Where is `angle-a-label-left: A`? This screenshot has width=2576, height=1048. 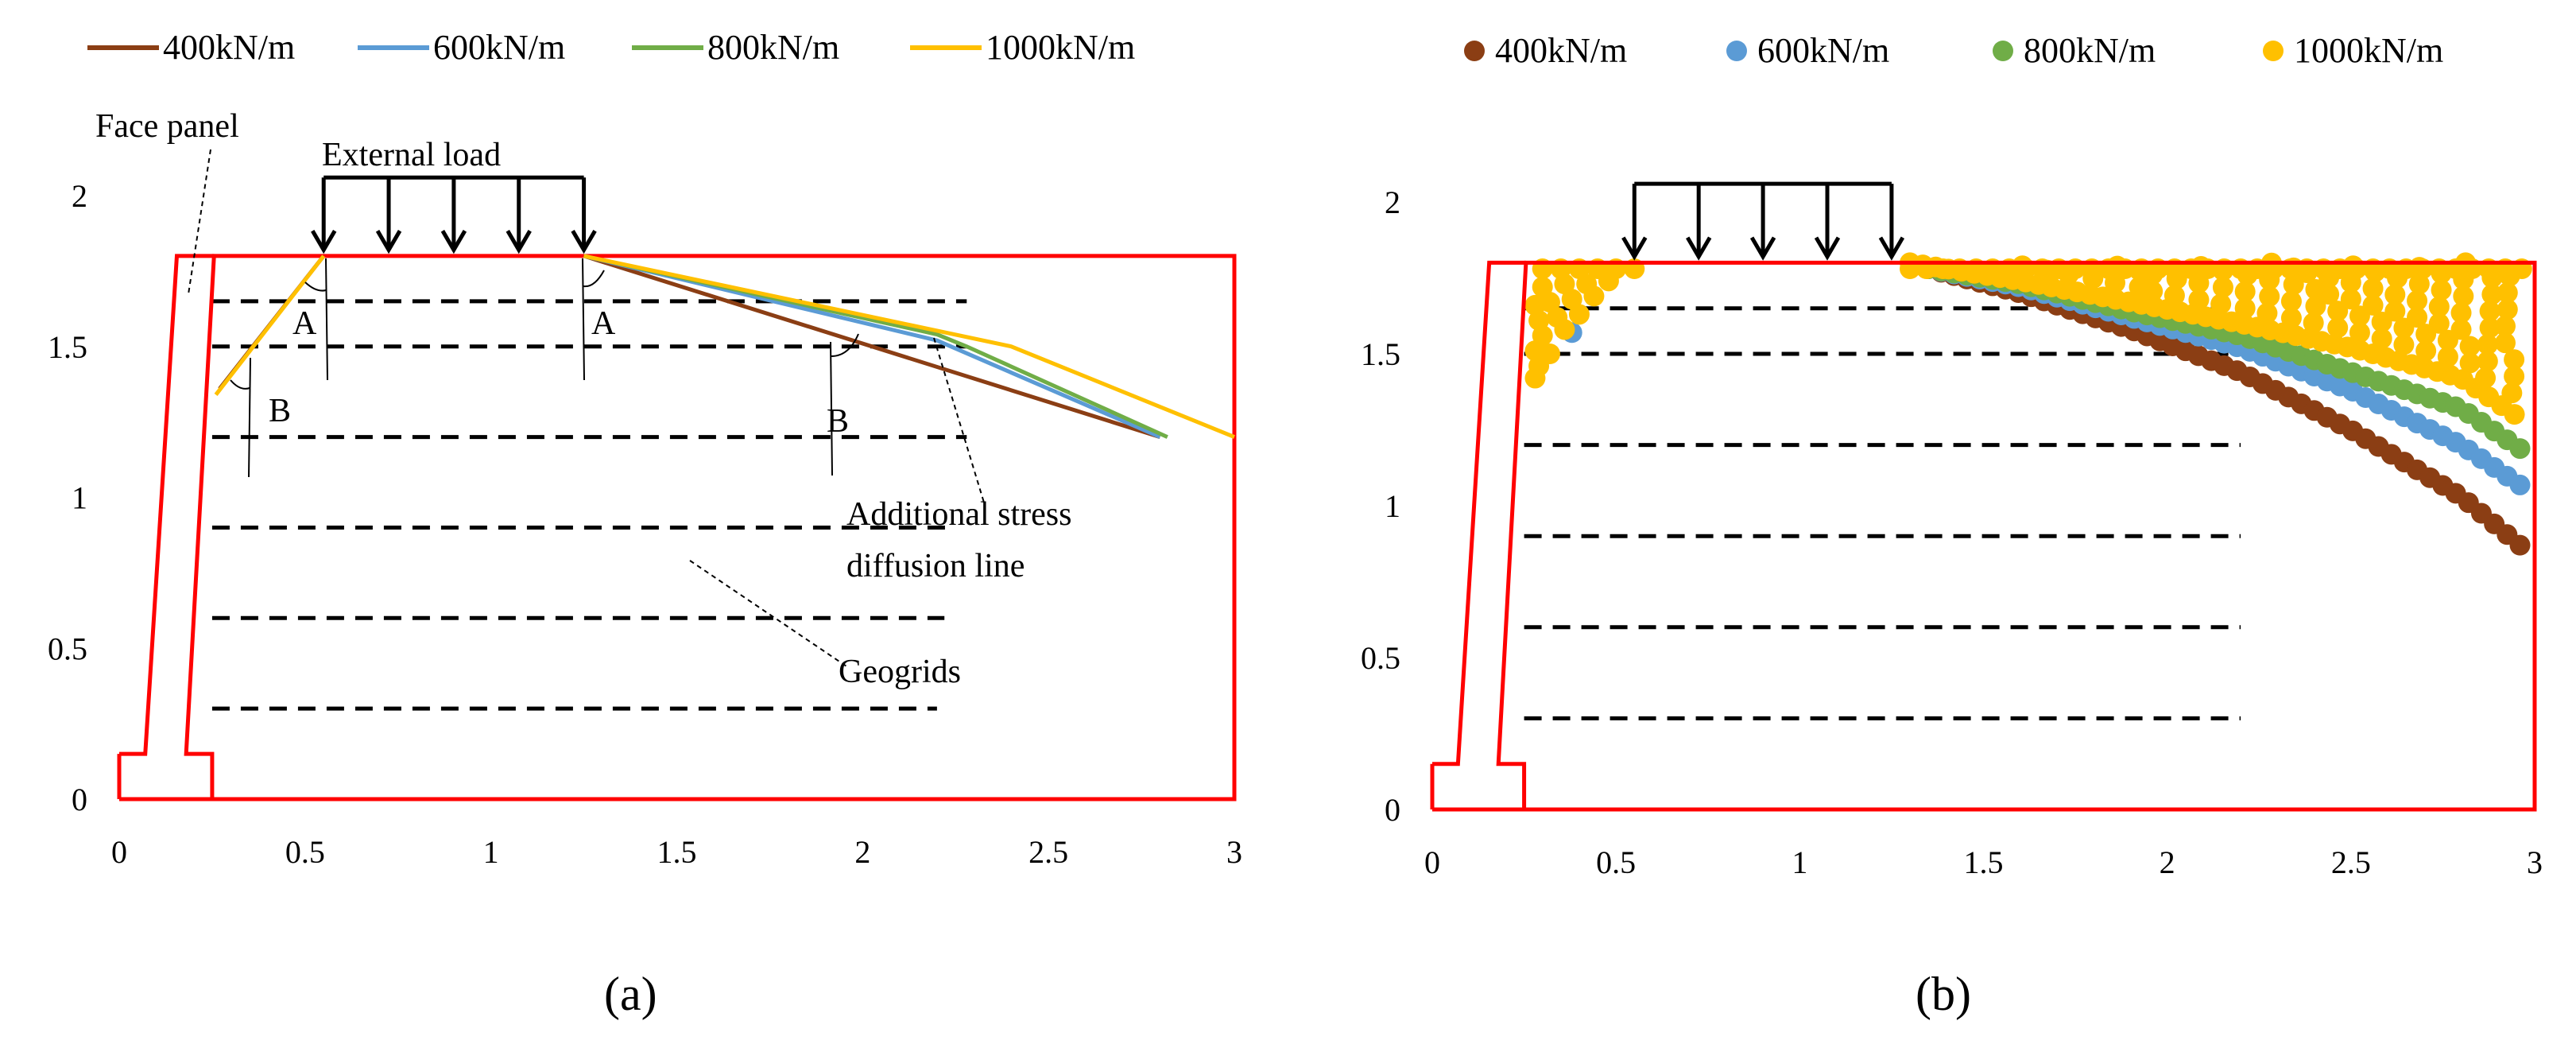
angle-a-label-left: A is located at coordinates (304, 323).